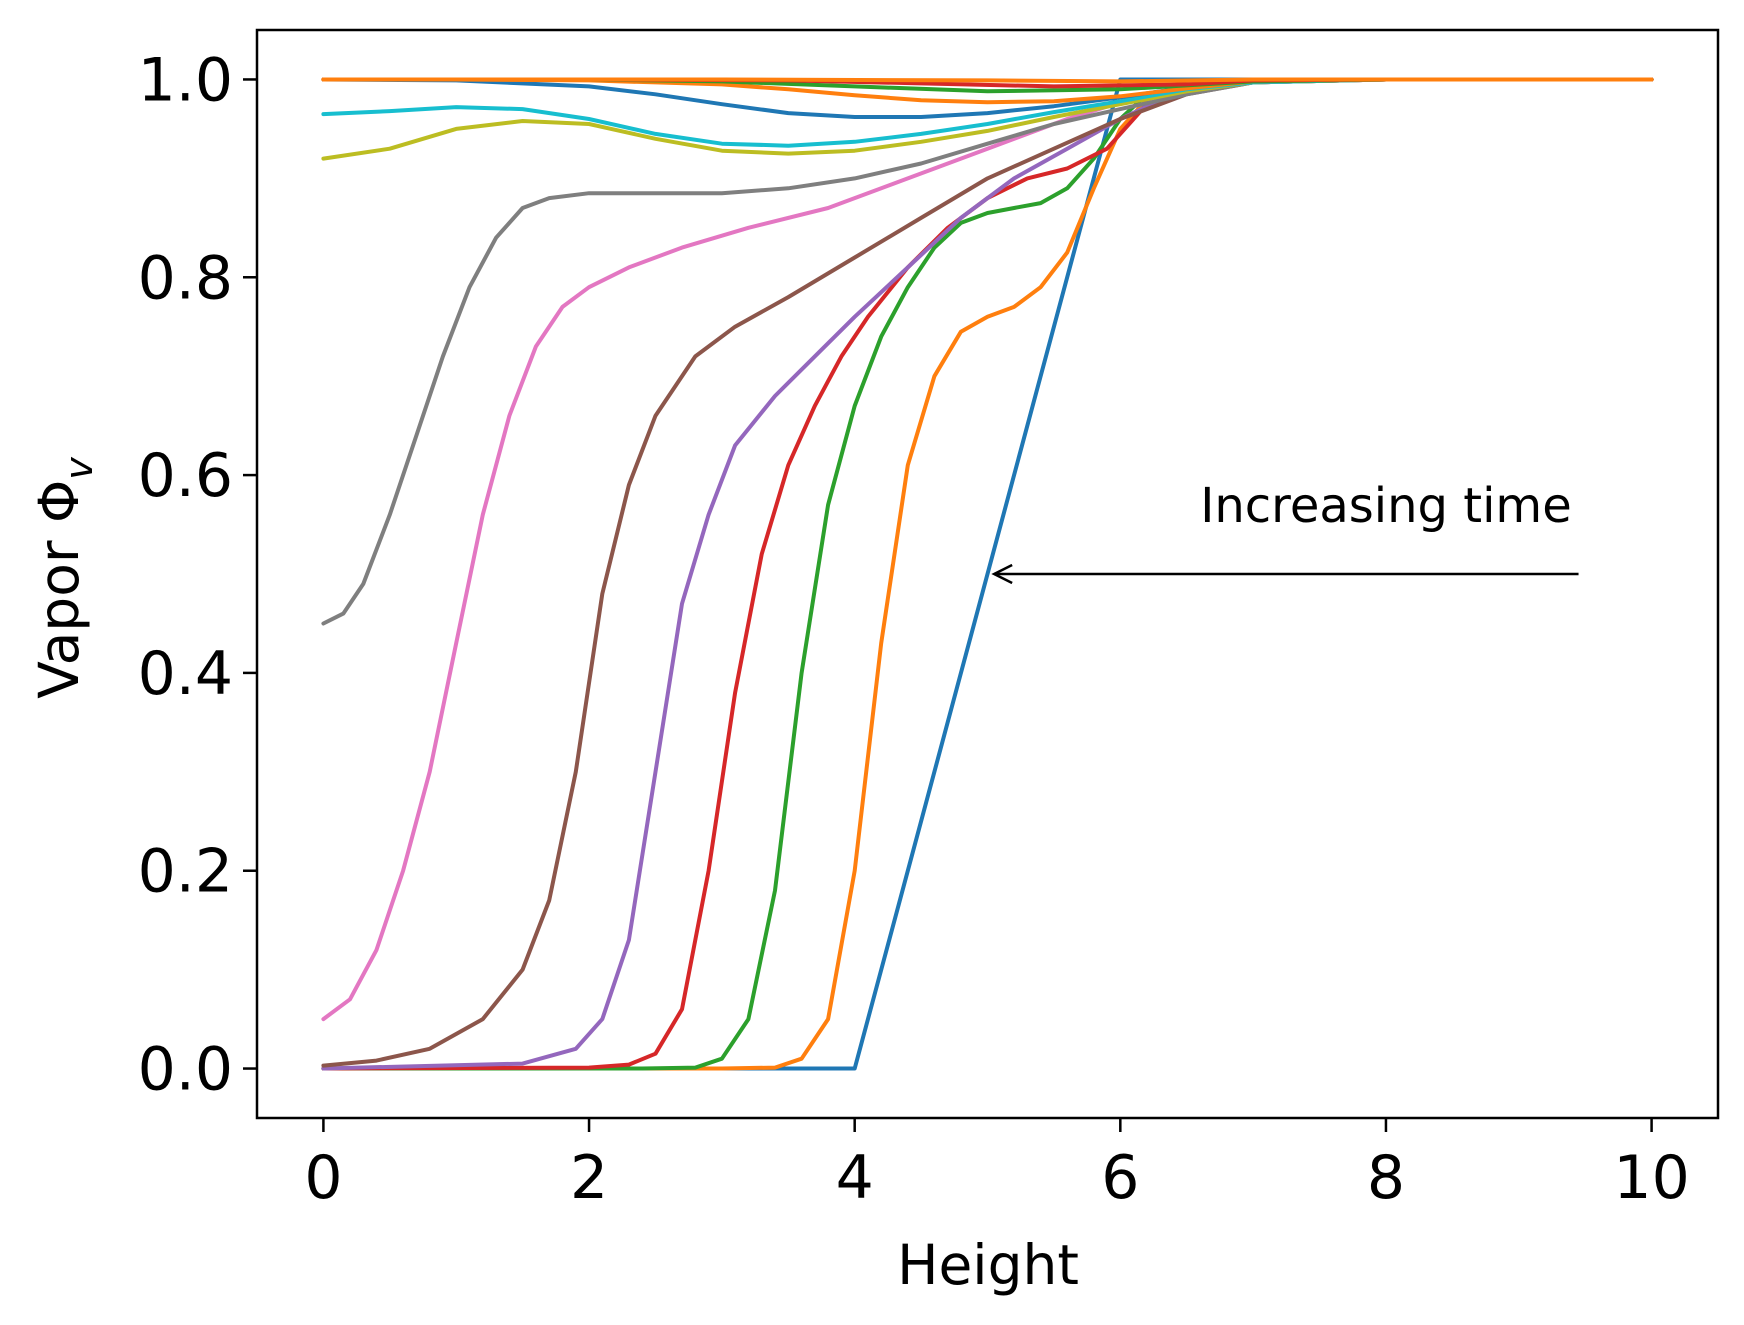  What do you see at coordinates (185, 1070) in the screenshot?
I see `y-tick-label: 0.0` at bounding box center [185, 1070].